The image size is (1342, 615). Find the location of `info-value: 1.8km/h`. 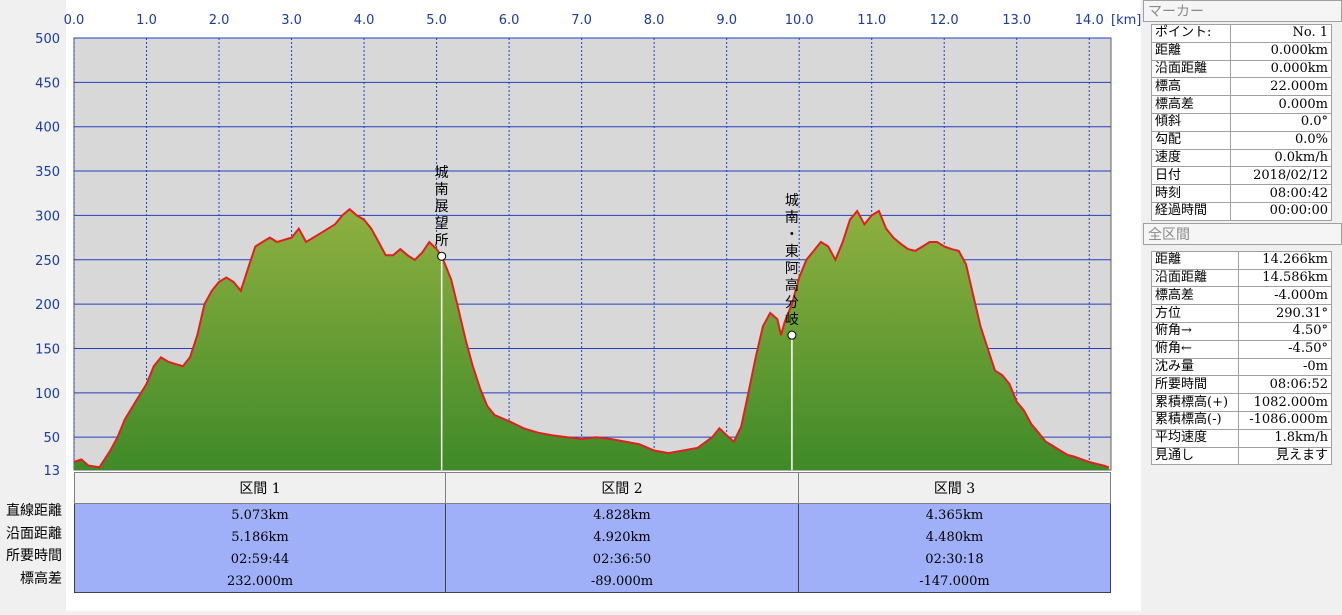

info-value: 1.8km/h is located at coordinates (1285, 438).